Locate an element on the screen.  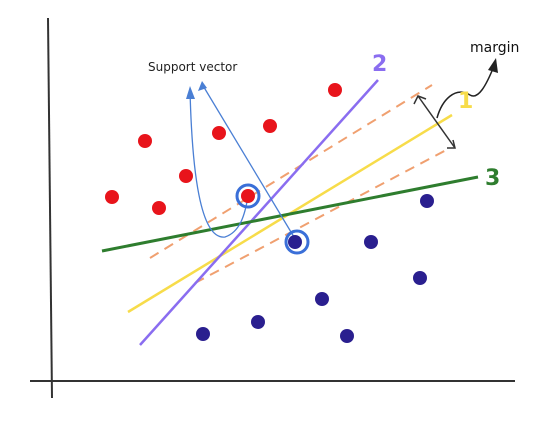
support-vector-arrows is located at coordinates (242, 162).